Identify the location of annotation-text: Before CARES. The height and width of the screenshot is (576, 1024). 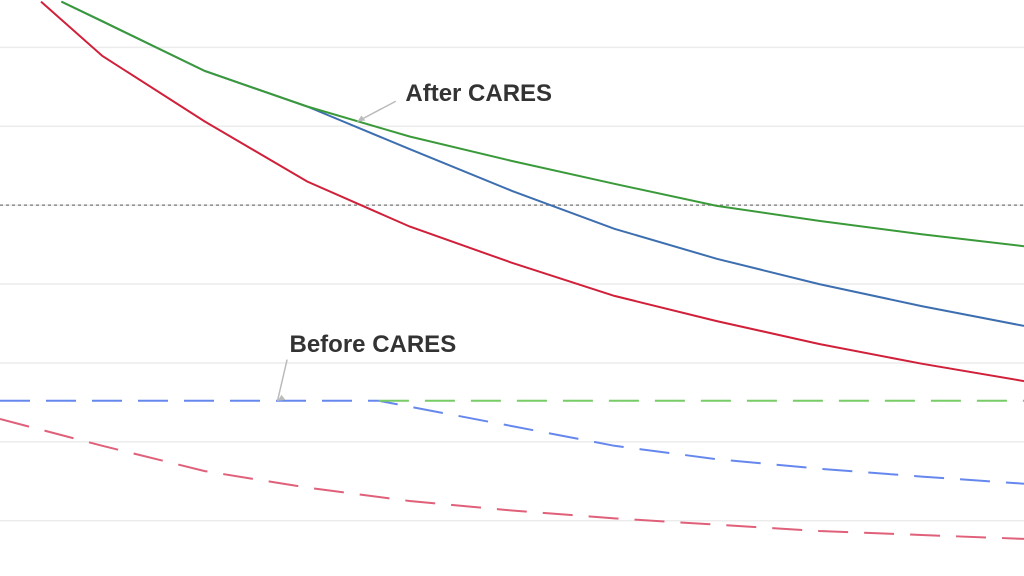
(373, 344).